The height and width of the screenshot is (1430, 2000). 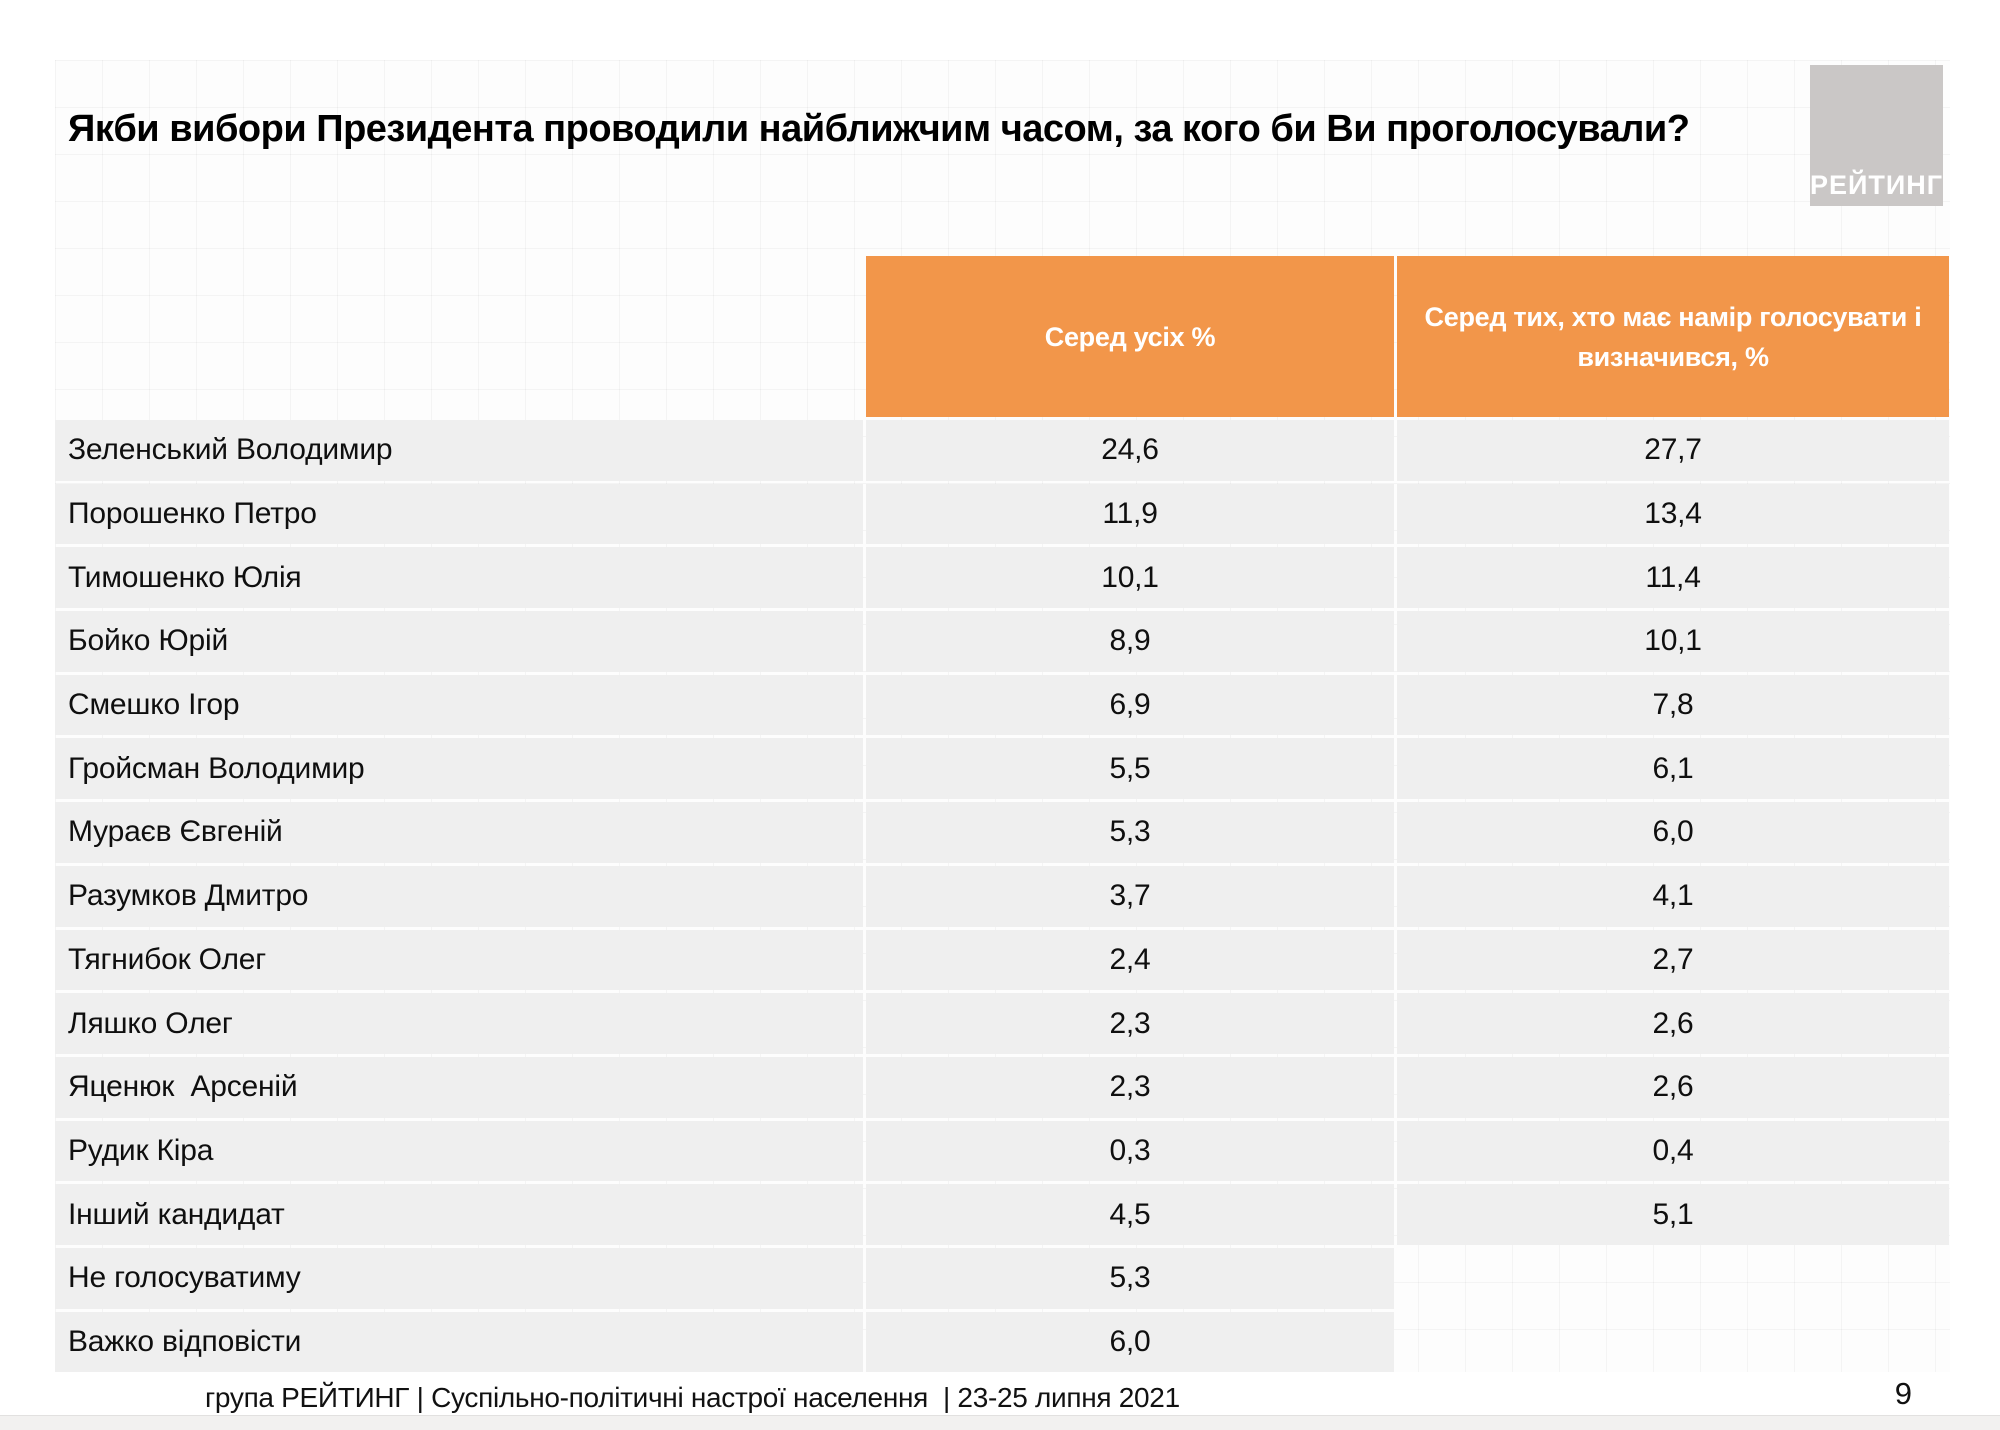 I want to click on value-all: 6,9, so click(x=1130, y=705).